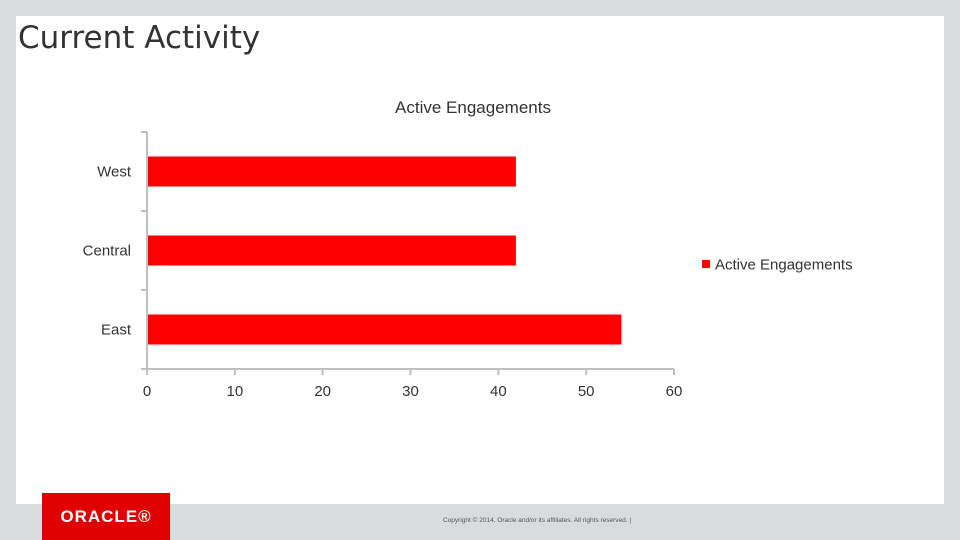  I want to click on x-tick-labels: 0 10 20 30 40 50 60, so click(413, 391).